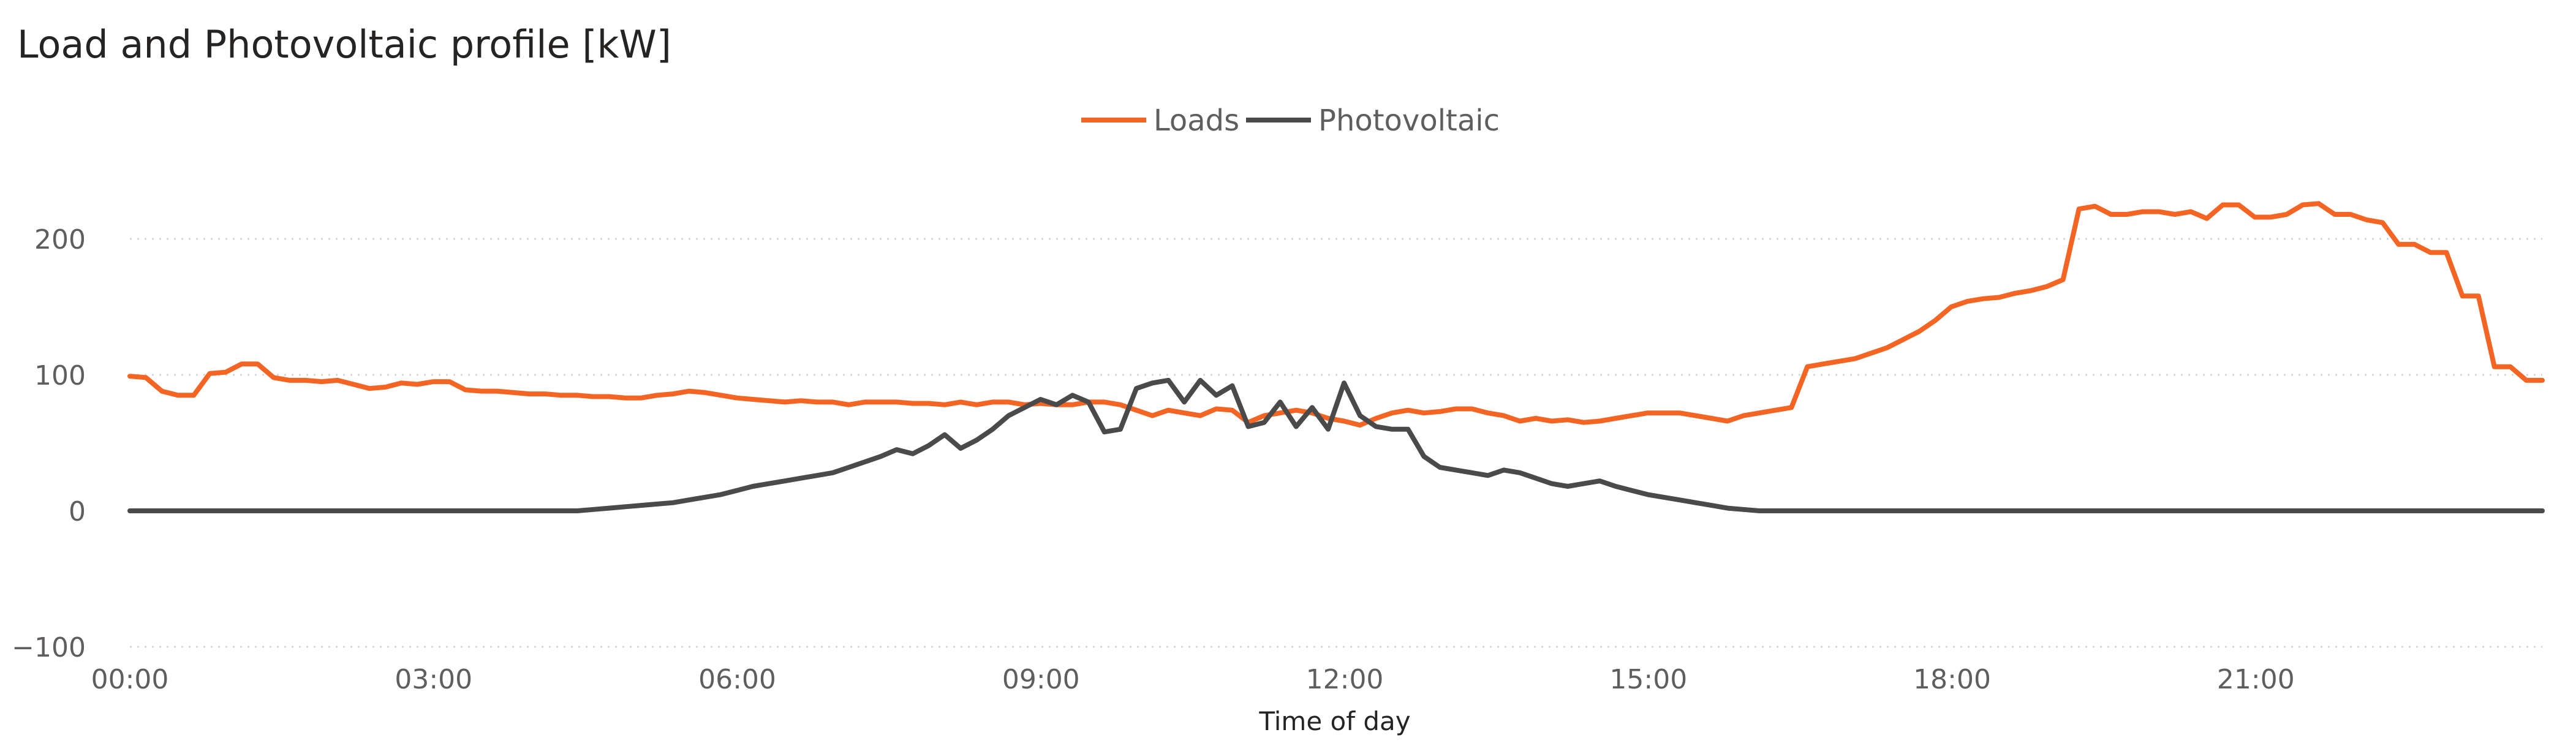  Describe the element at coordinates (2256, 680) in the screenshot. I see `x-tick-label: 21:00` at that location.